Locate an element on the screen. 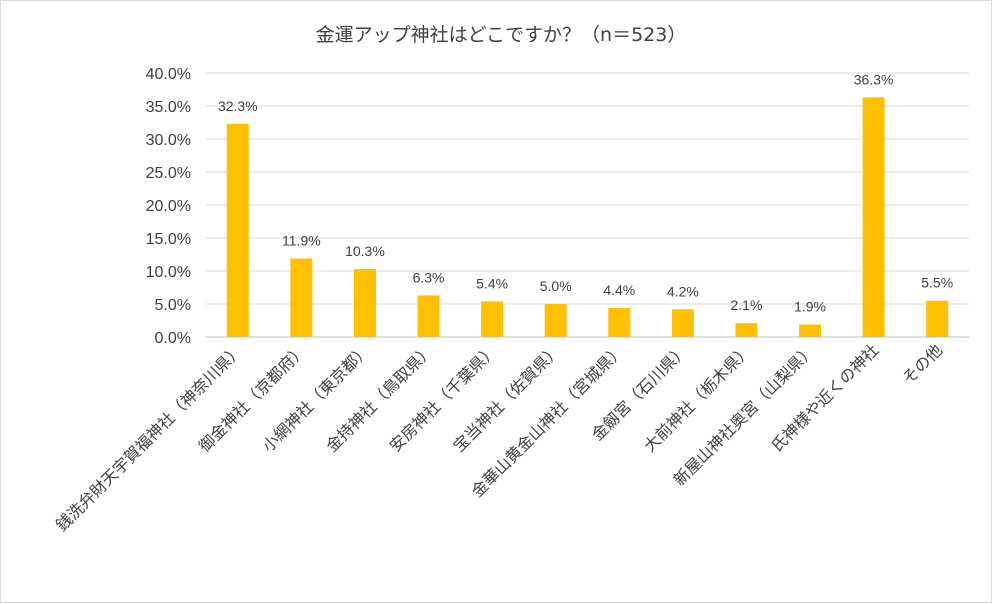  y-tick-label: 15.0% is located at coordinates (168, 239).